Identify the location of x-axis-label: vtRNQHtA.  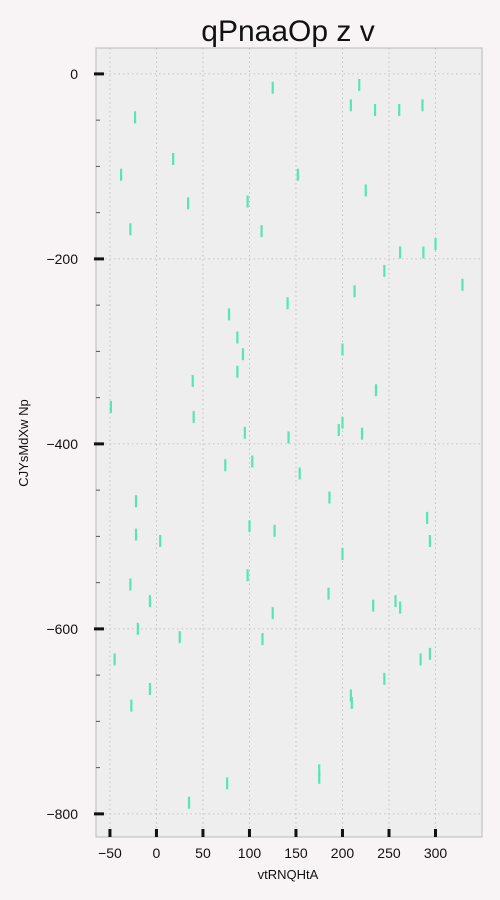
(288, 874).